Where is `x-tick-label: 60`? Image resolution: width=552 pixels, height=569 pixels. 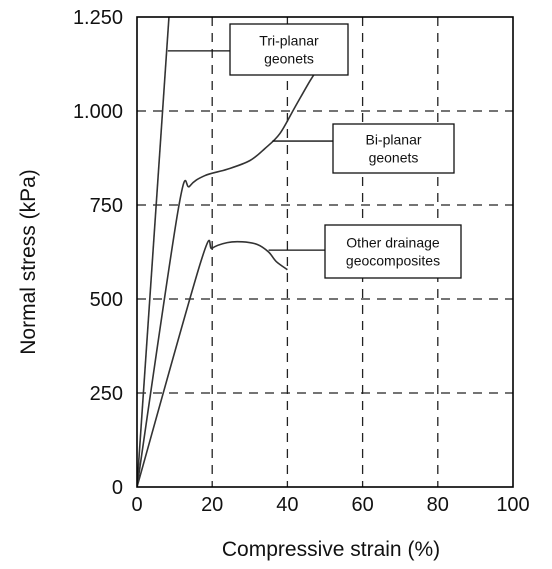
x-tick-label: 60 is located at coordinates (362, 505).